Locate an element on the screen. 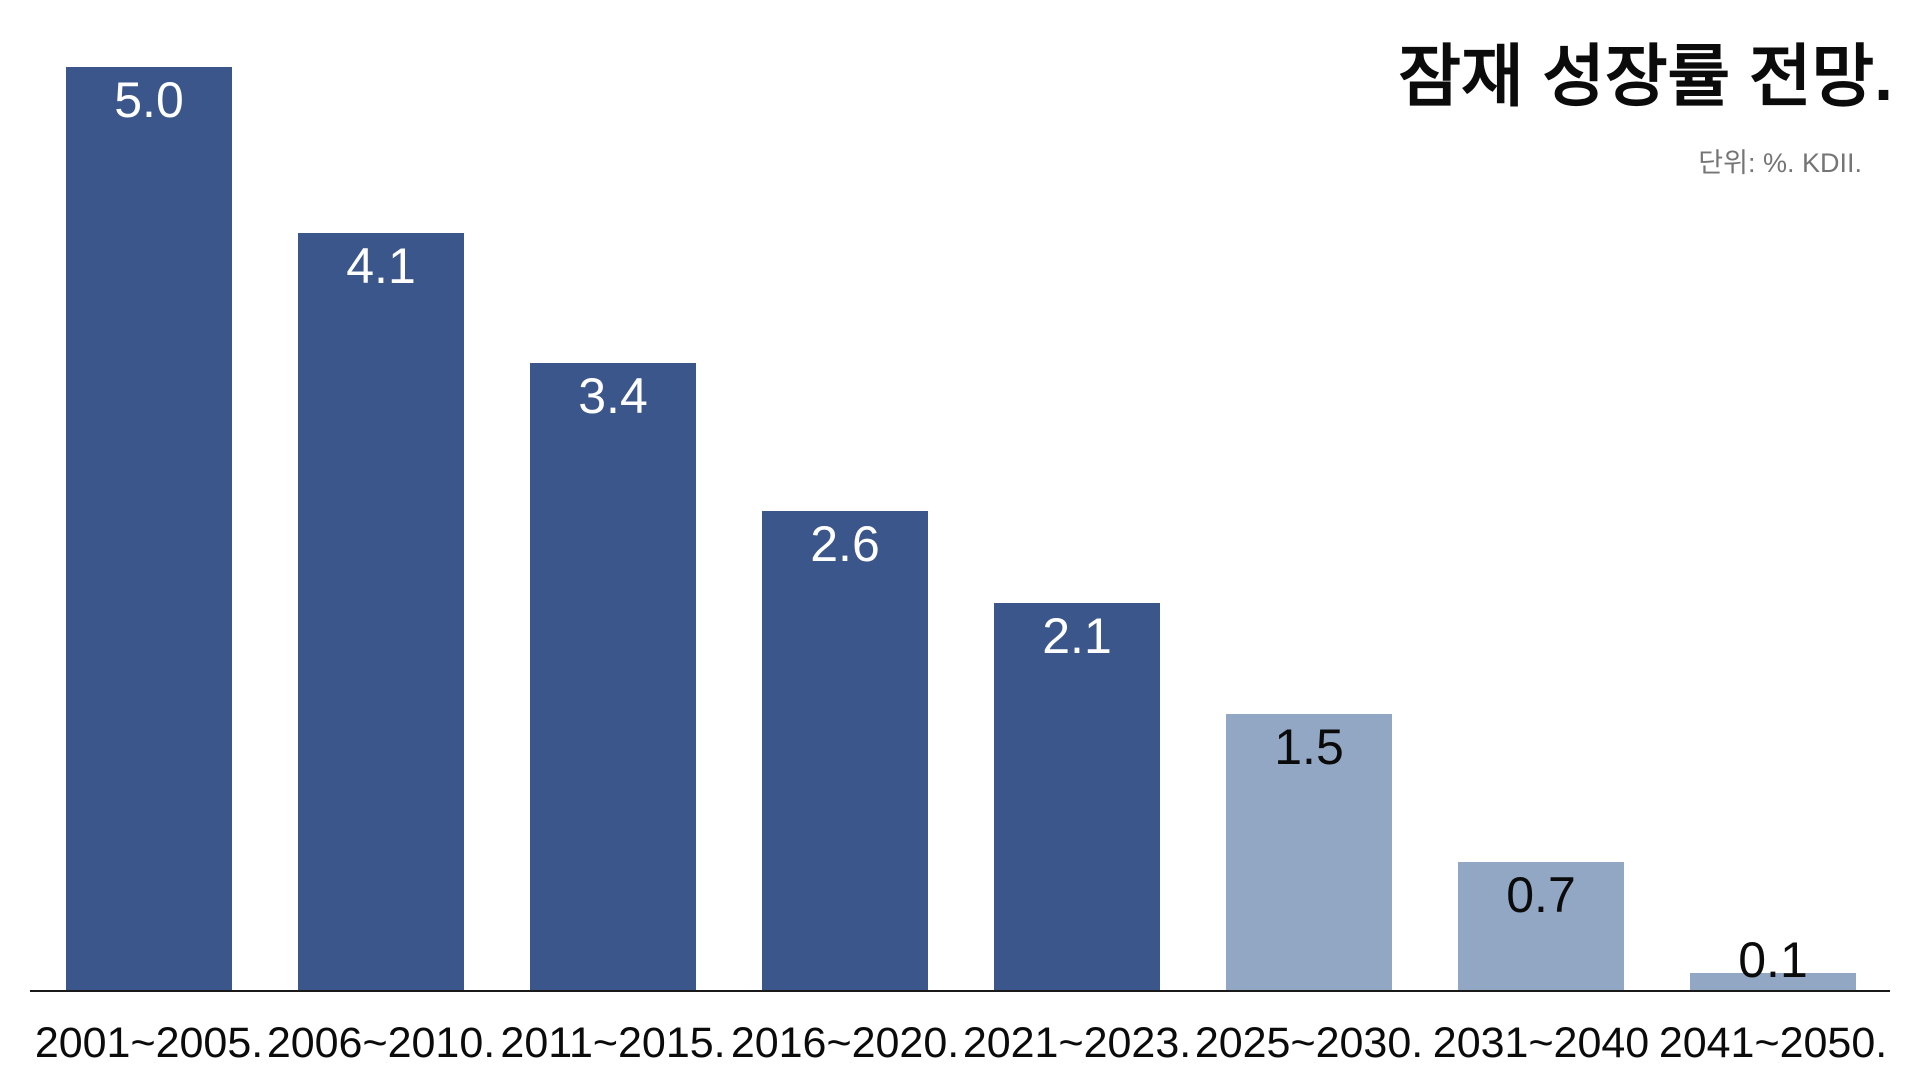  chart-title: 잠재 성장률 전망. is located at coordinates (1645, 77).